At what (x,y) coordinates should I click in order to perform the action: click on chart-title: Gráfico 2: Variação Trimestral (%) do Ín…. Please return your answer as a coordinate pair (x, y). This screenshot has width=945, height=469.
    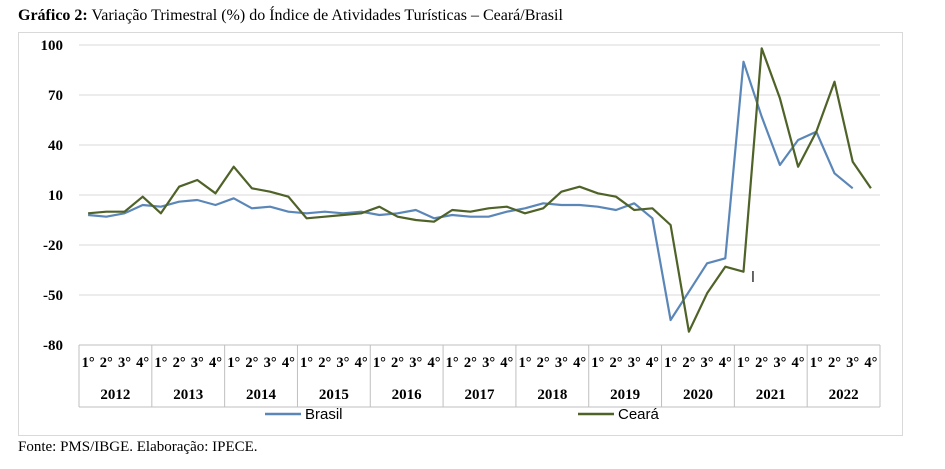
    Looking at the image, I should click on (290, 16).